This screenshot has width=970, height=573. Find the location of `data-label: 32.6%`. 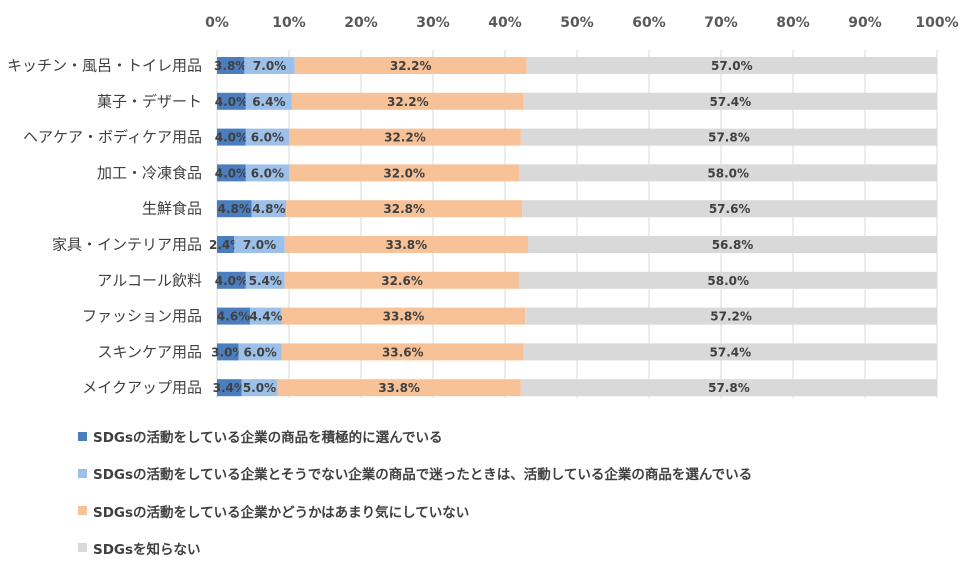

data-label: 32.6% is located at coordinates (402, 281).